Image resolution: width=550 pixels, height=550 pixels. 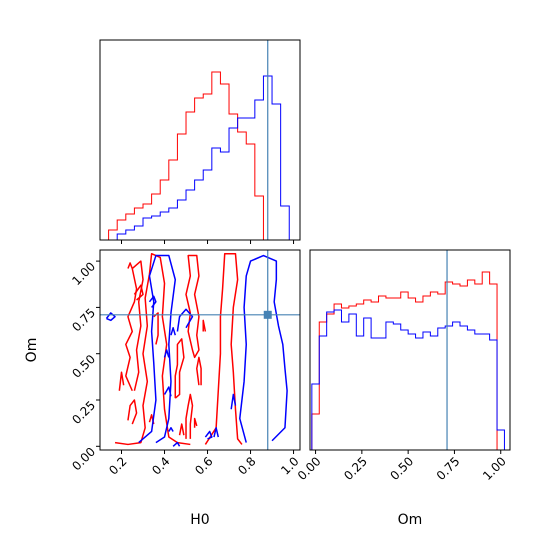 I want to click on y-axis-label-om: Om, so click(x=32, y=350).